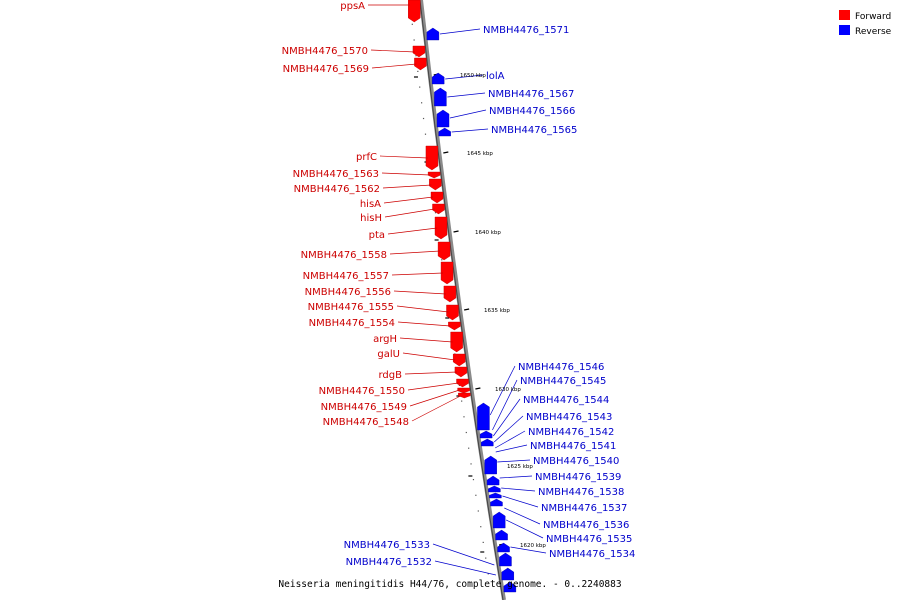 This screenshot has width=900, height=600. Describe the element at coordinates (337, 189) in the screenshot. I see `forward-gene-label: NMBH4476_1562` at that location.